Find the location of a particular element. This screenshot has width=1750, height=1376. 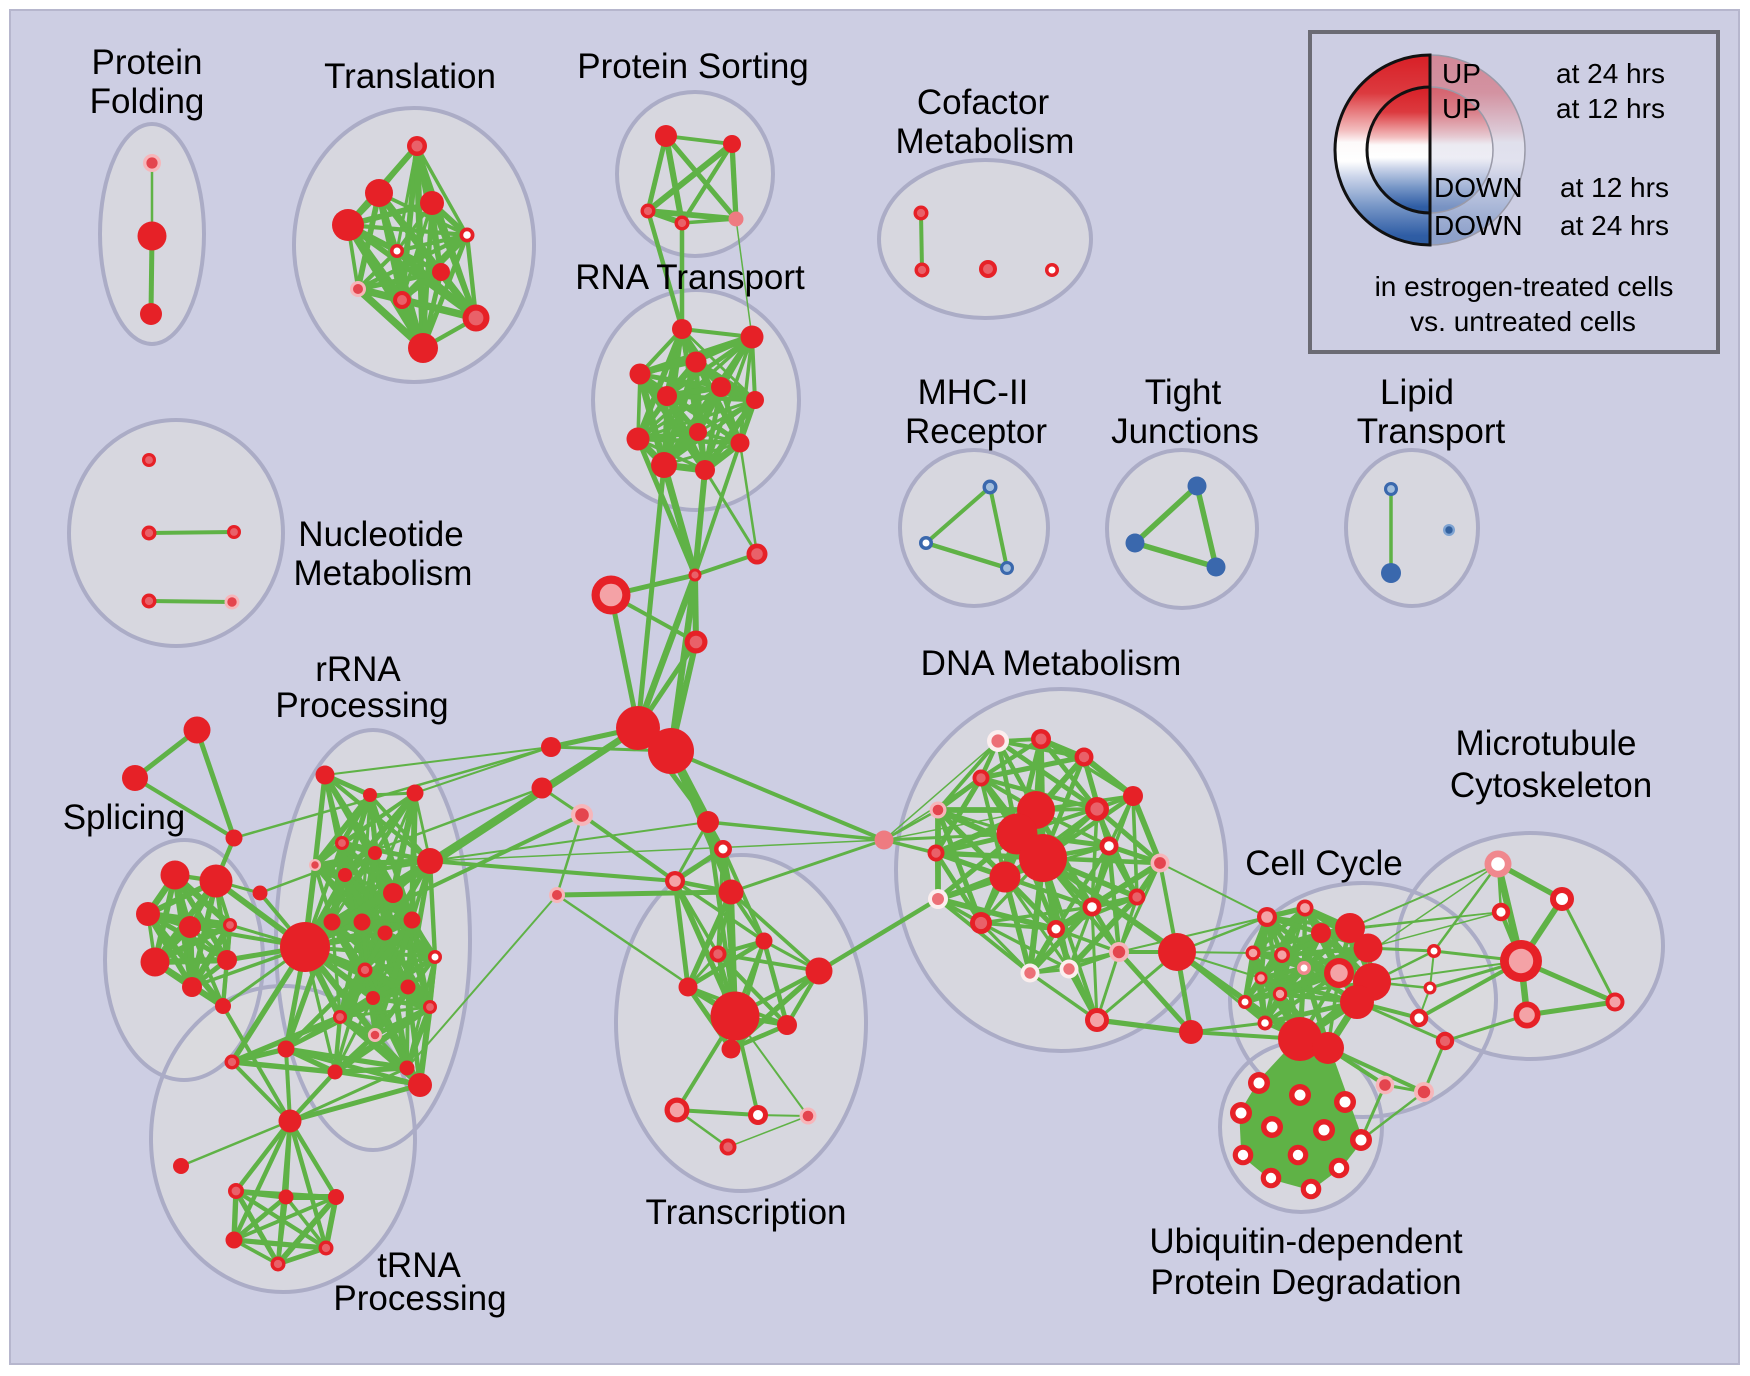

svg-text: Transcription is located at coordinates (746, 1212).